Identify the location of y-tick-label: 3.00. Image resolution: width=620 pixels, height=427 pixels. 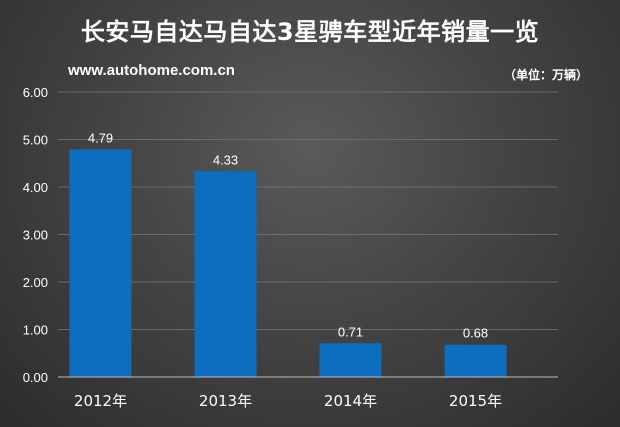
(35, 235).